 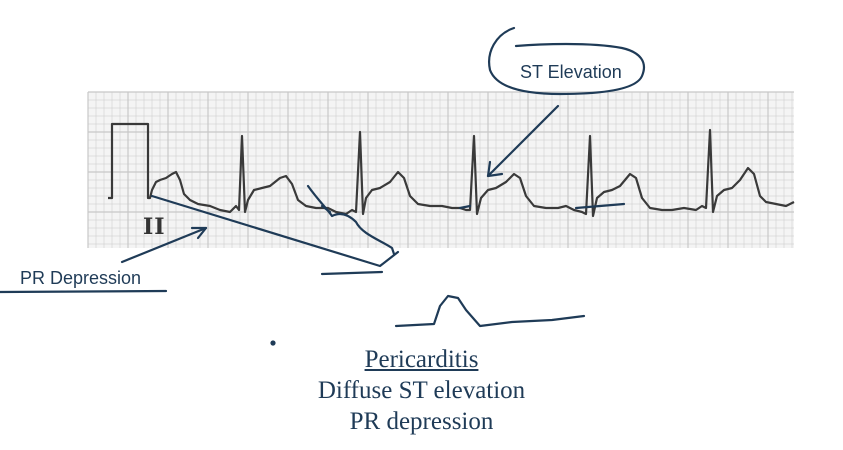 I want to click on diagonal-line, so click(x=275, y=231).